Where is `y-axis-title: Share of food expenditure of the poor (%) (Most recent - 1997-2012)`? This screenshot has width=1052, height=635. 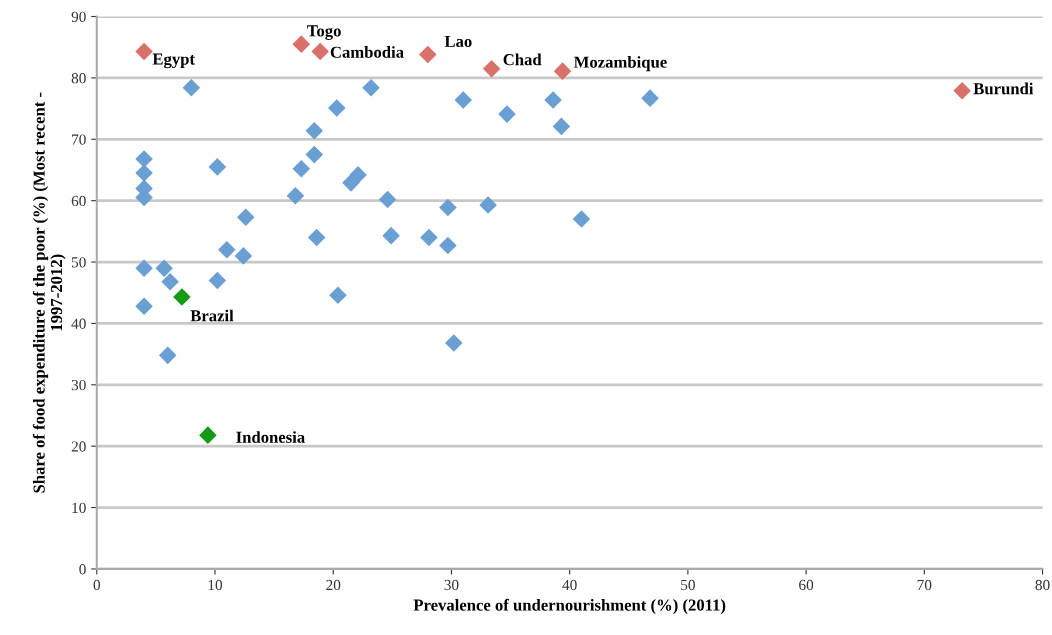 y-axis-title: Share of food expenditure of the poor (%) (Most recent - 1997-2012) is located at coordinates (49, 292).